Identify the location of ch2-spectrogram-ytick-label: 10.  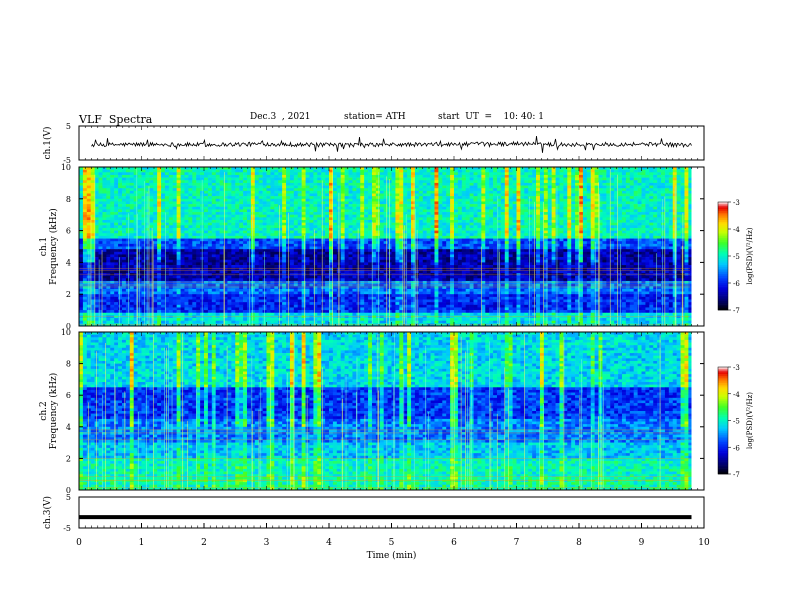
(66, 332).